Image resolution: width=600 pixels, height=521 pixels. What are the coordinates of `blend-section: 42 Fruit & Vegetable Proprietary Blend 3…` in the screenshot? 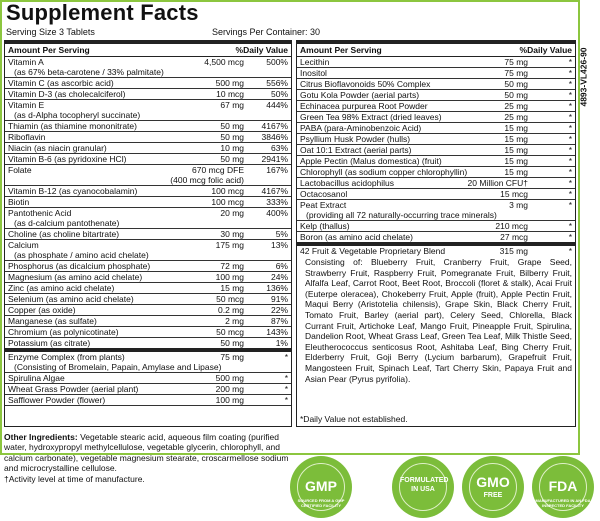 It's located at (436, 326).